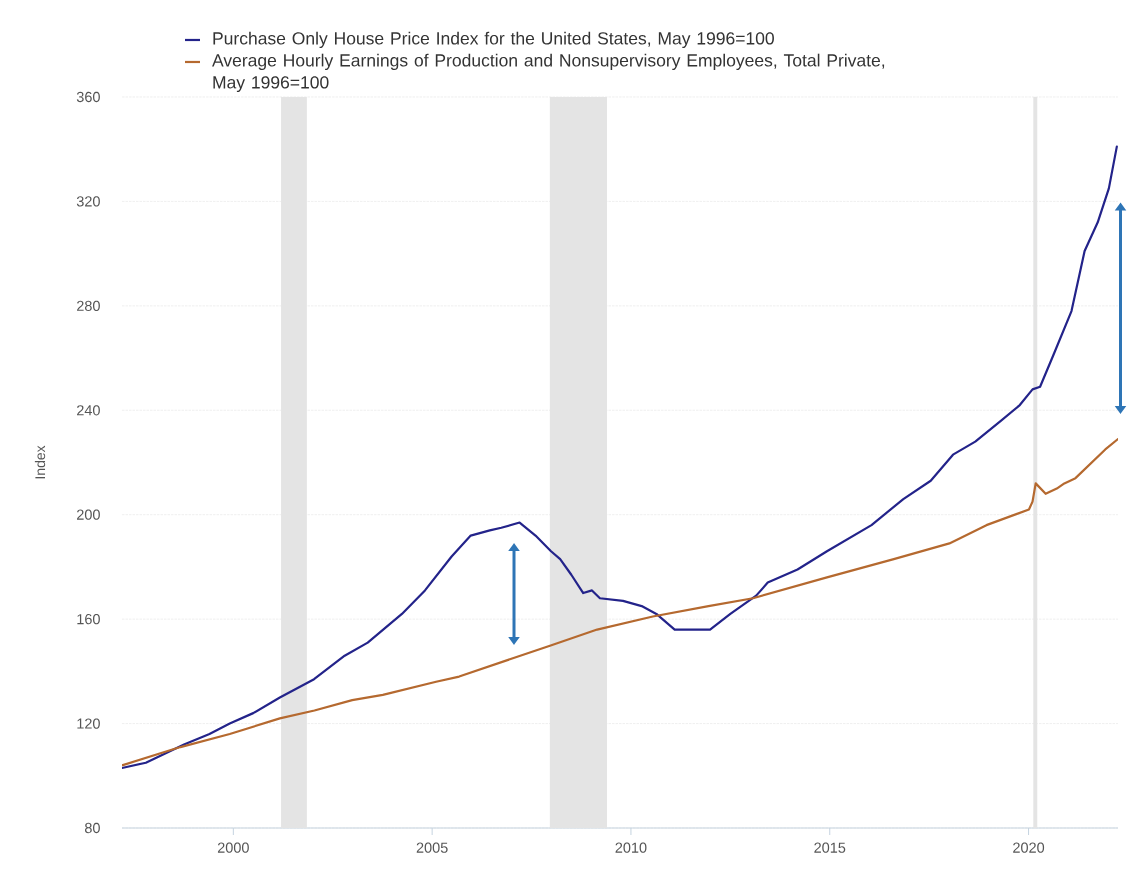 This screenshot has height=875, width=1142. I want to click on y-tick-label: 160, so click(88, 619).